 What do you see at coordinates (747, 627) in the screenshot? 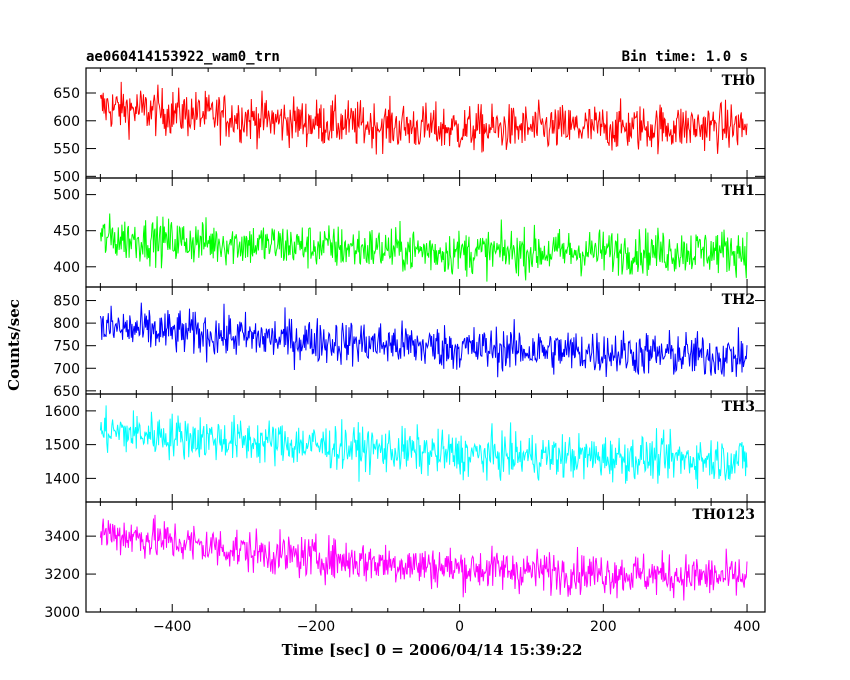
I see `x-tick-label: 400` at bounding box center [747, 627].